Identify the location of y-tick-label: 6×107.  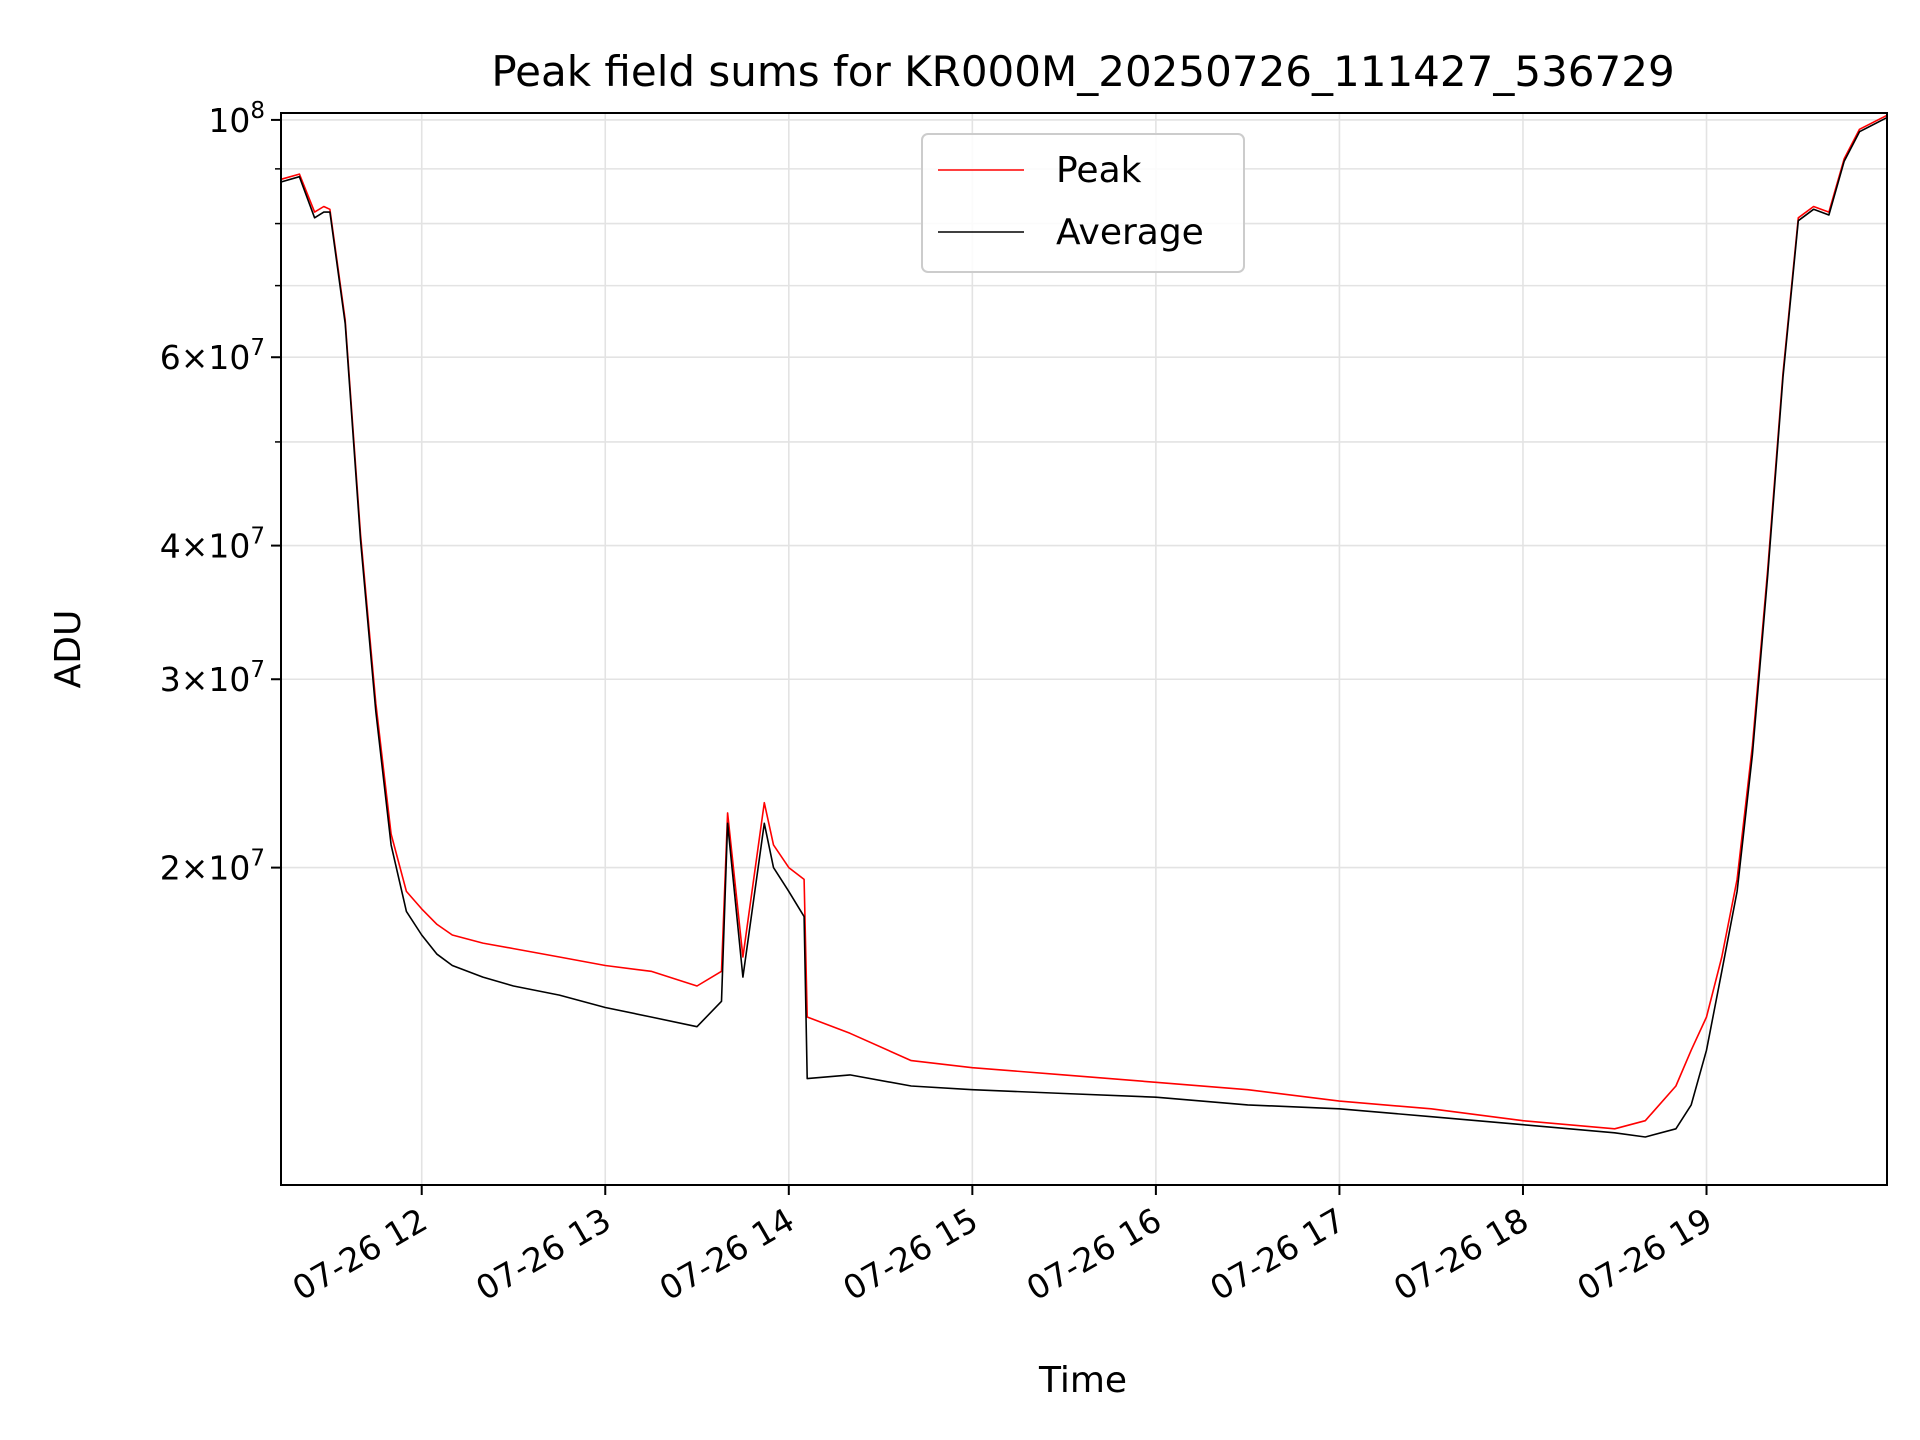
(212, 356).